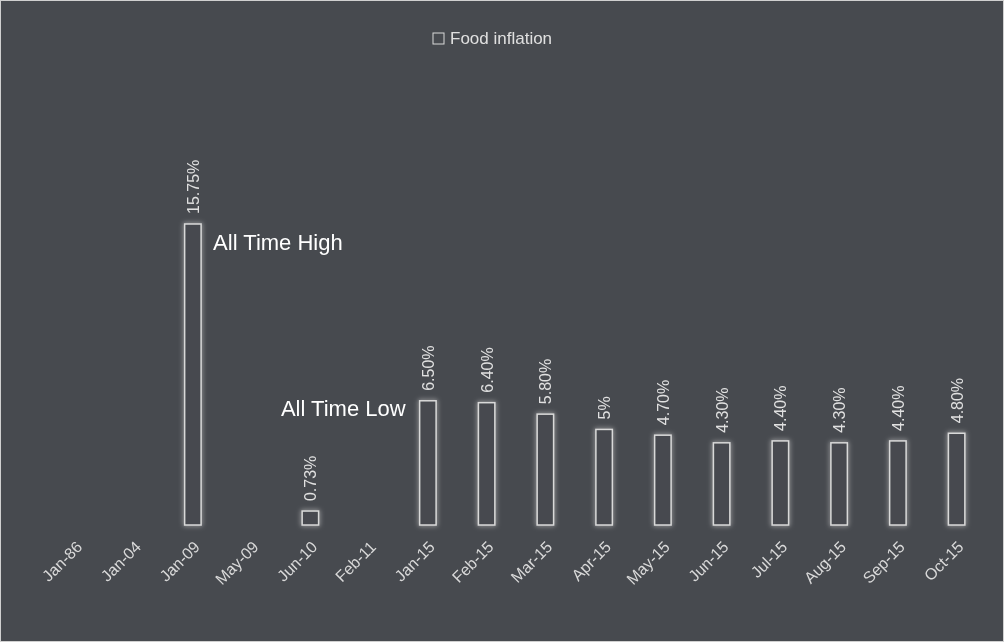 This screenshot has width=1004, height=642. I want to click on data-label: 15.75%, so click(193, 186).